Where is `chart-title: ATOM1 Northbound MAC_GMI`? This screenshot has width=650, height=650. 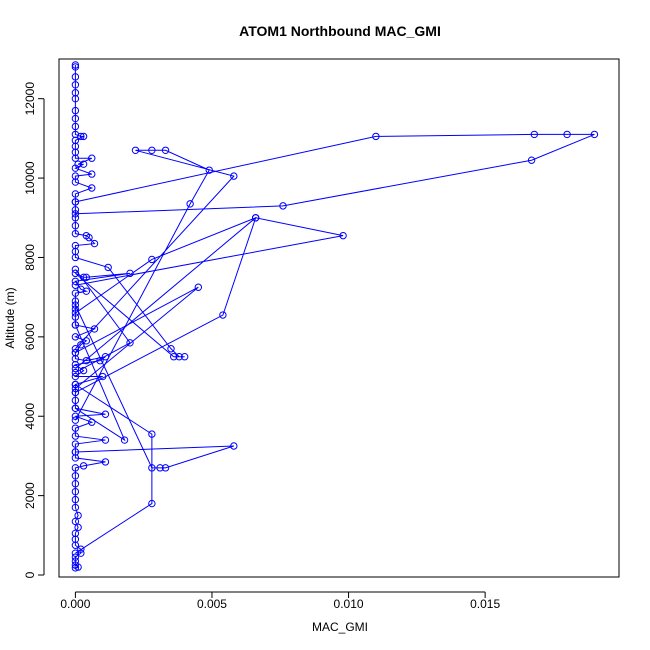
chart-title: ATOM1 Northbound MAC_GMI is located at coordinates (340, 31).